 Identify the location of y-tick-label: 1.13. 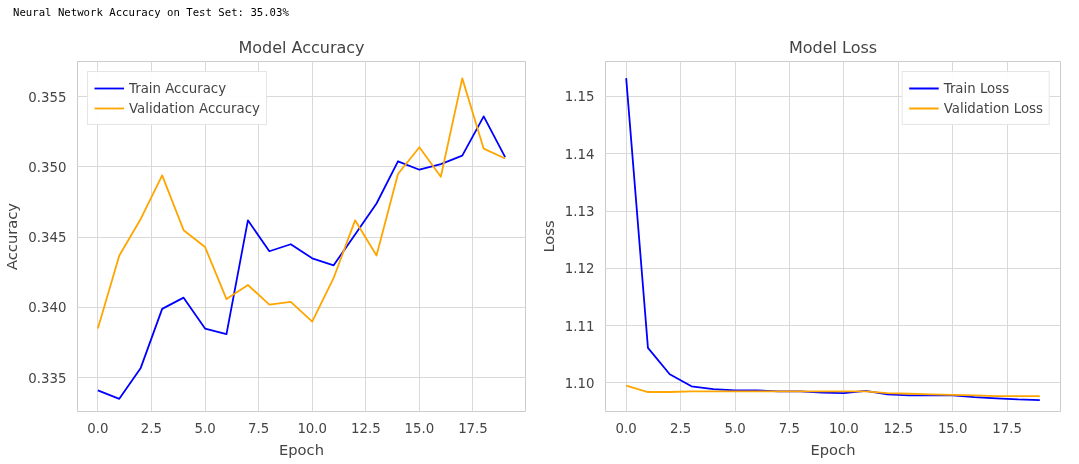
(579, 212).